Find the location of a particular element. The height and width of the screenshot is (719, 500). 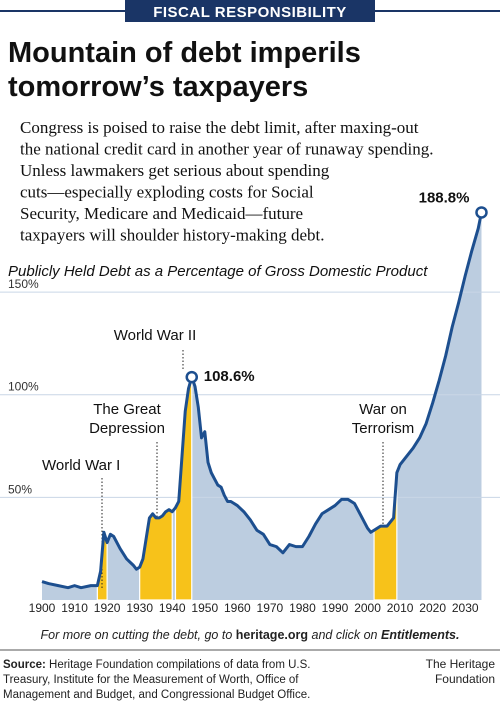

x-tick-label: 1920 is located at coordinates (107, 608).